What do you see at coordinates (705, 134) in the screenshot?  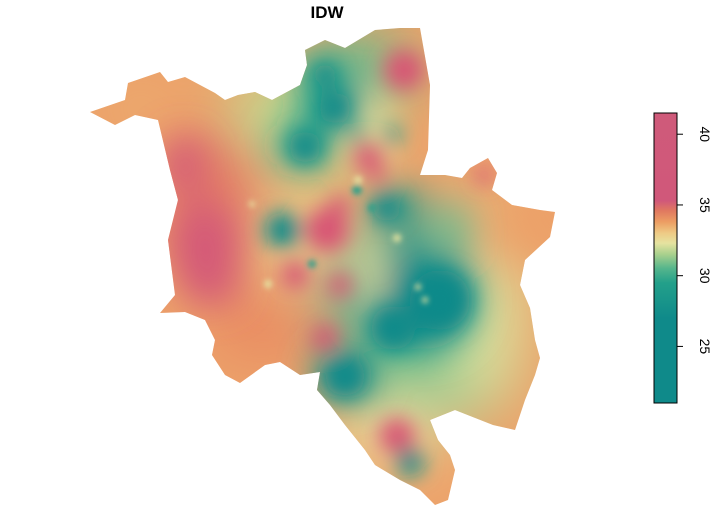 I see `legend-tick-label: 40` at bounding box center [705, 134].